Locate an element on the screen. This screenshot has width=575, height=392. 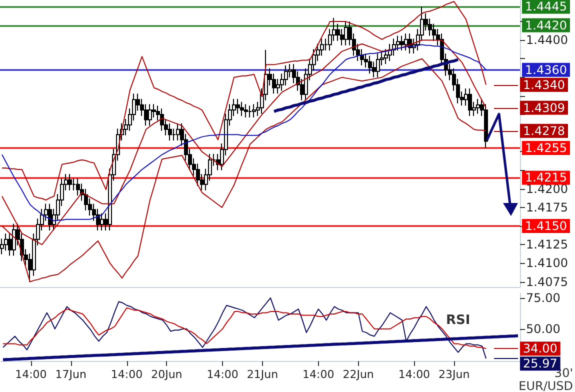
y-tick-label: 1.4100 is located at coordinates (547, 263).